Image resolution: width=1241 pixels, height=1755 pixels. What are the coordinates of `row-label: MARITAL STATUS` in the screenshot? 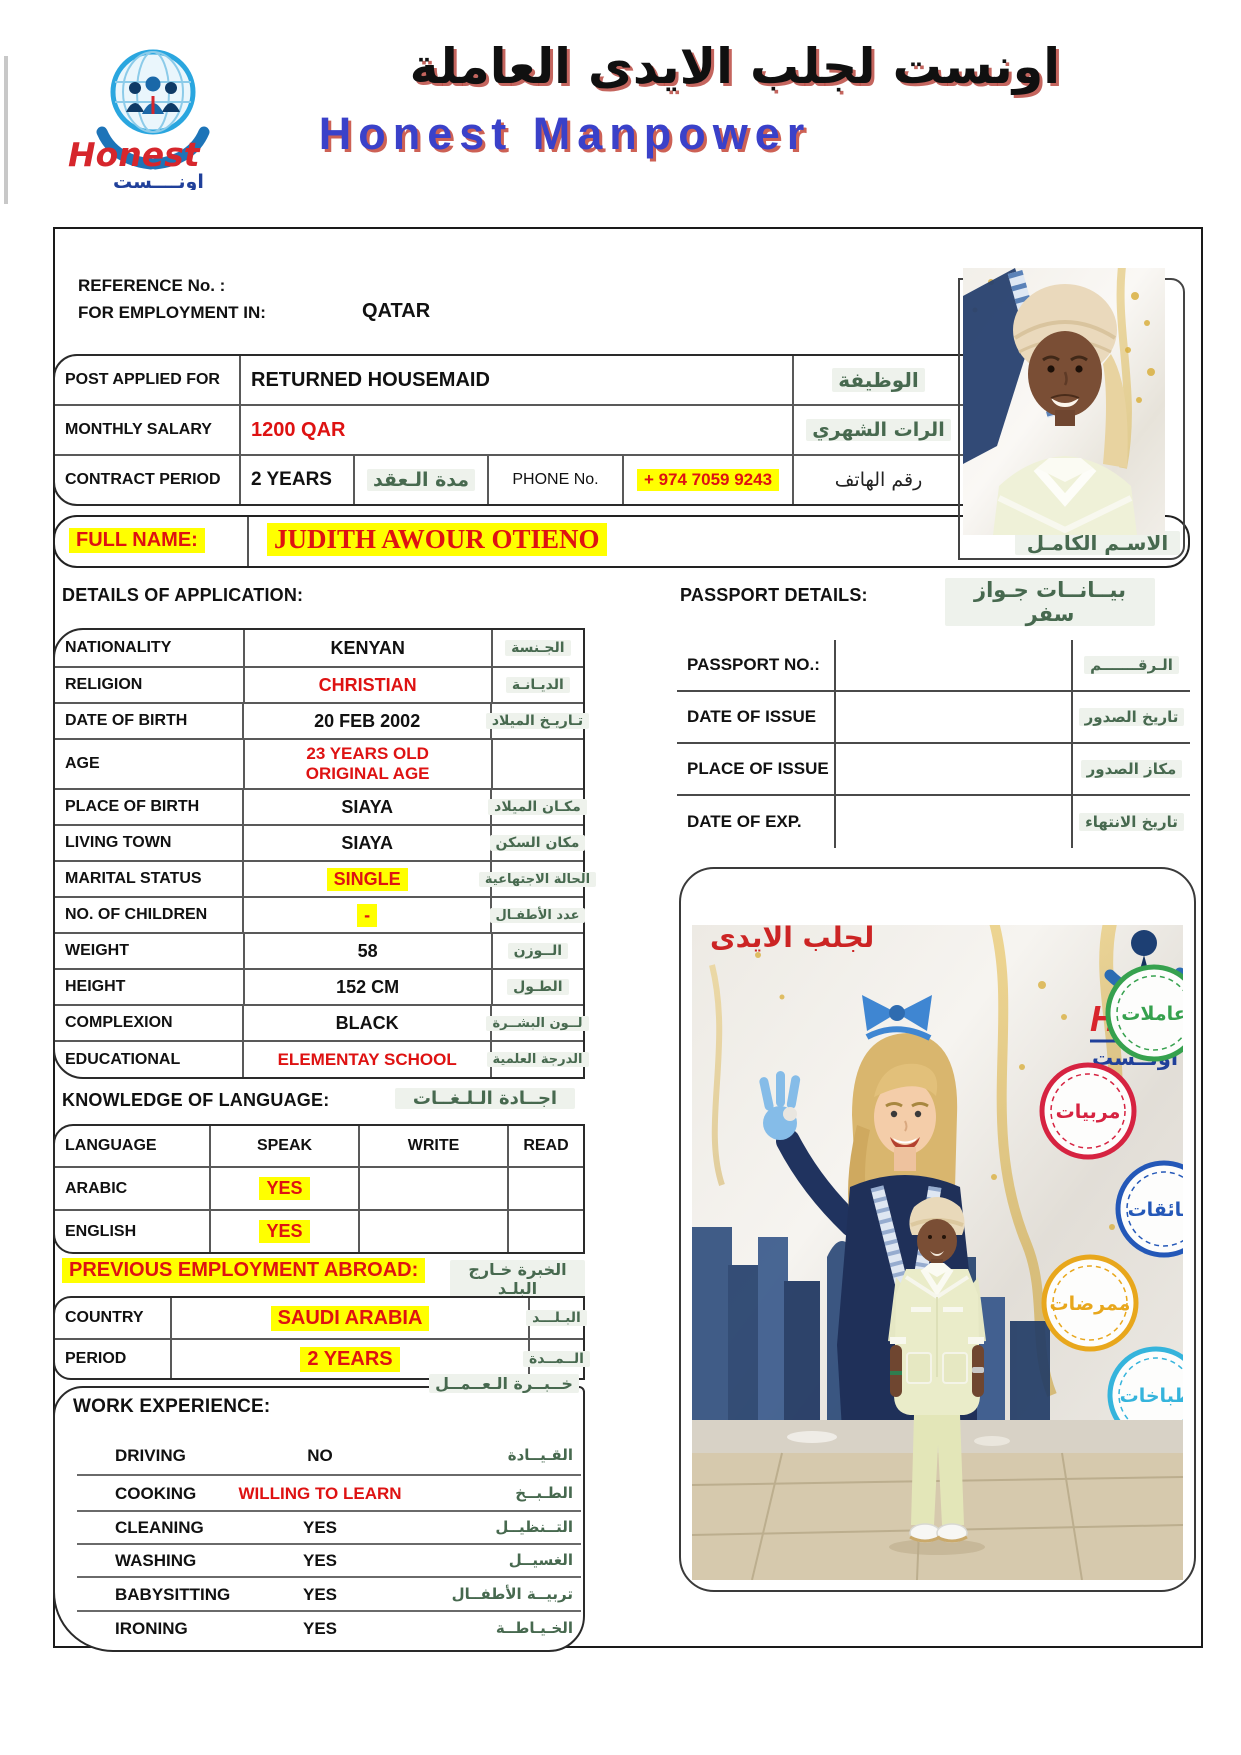 It's located at (133, 878).